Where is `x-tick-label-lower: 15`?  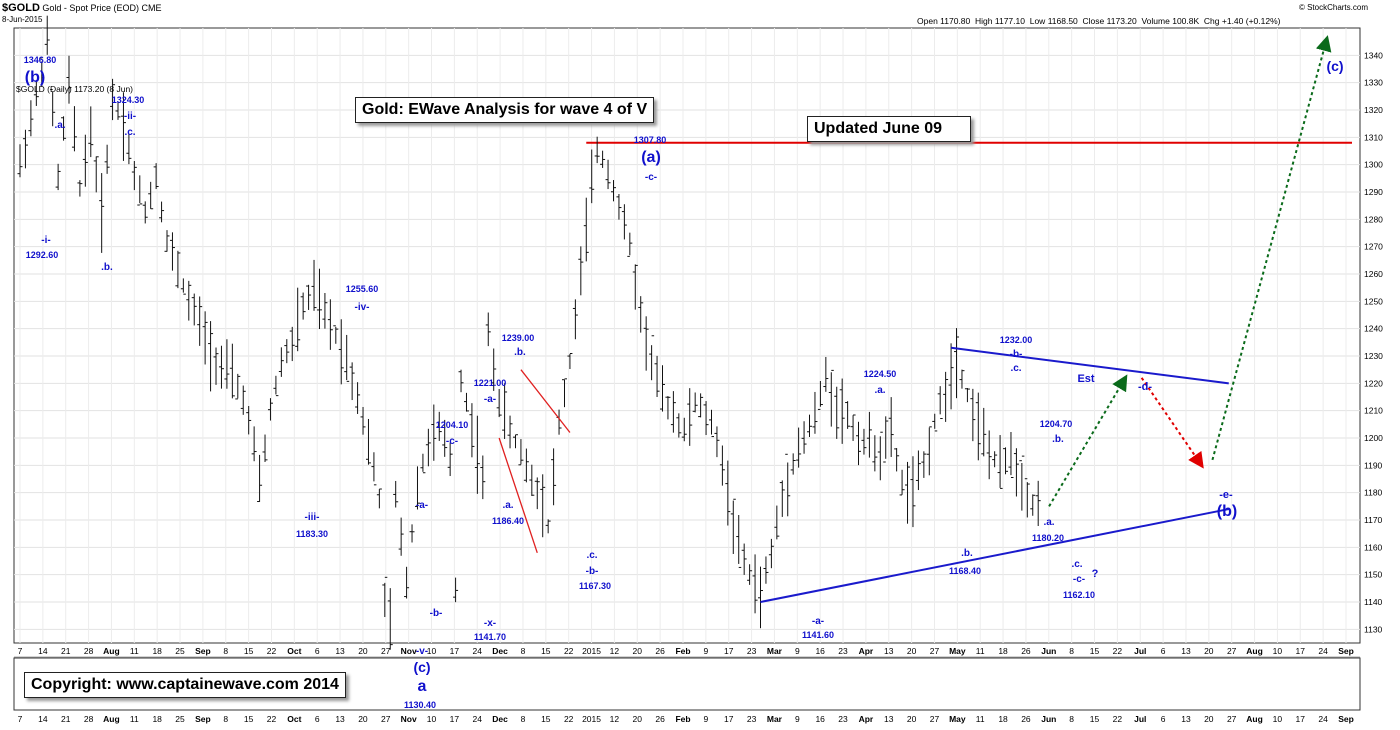 x-tick-label-lower: 15 is located at coordinates (1095, 719).